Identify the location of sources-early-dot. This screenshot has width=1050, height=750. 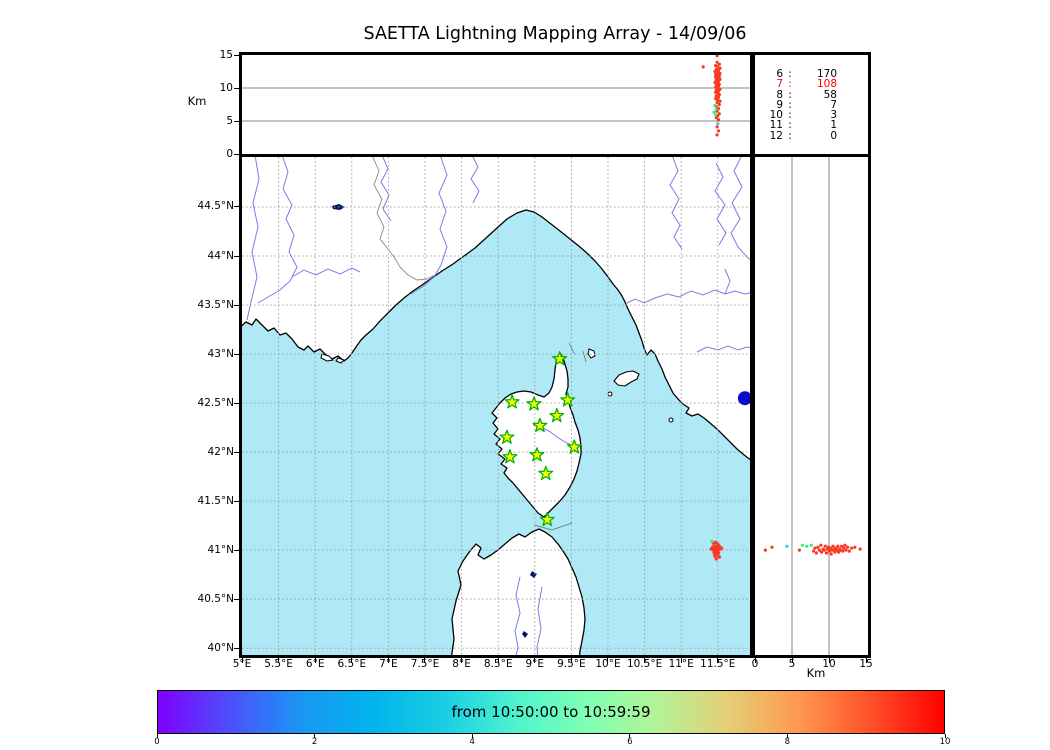
(787, 546).